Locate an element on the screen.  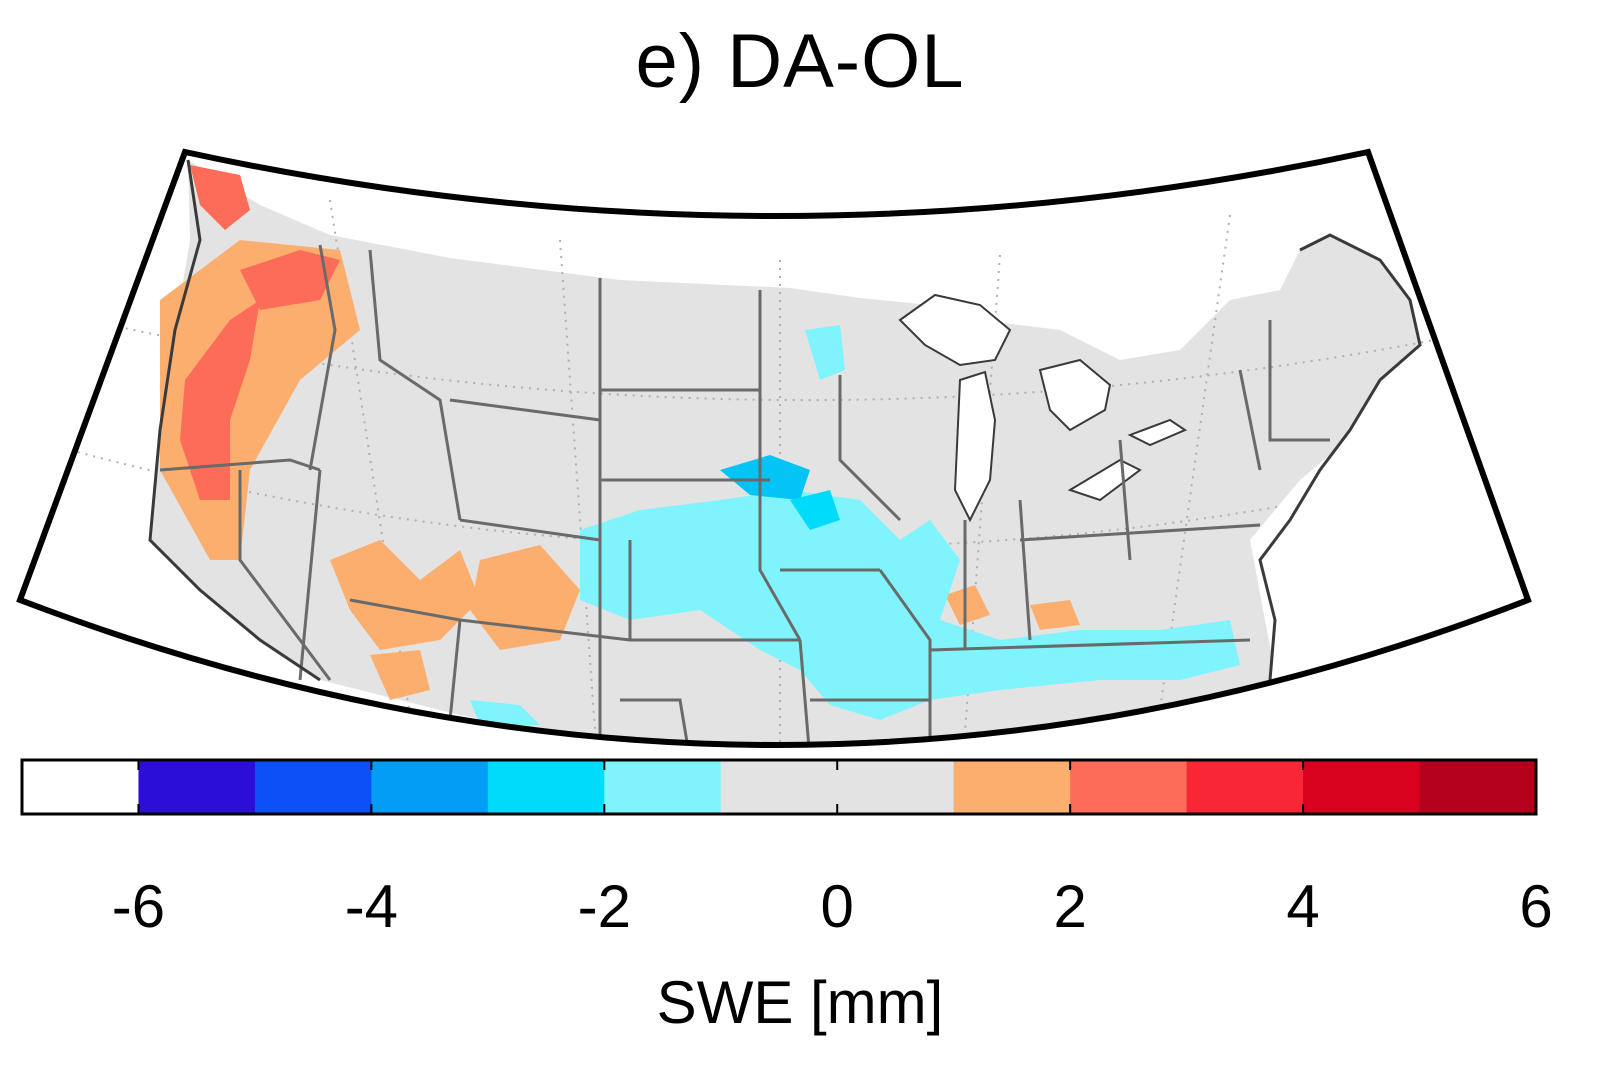
negative-anomaly-minnesota is located at coordinates (825, 352).